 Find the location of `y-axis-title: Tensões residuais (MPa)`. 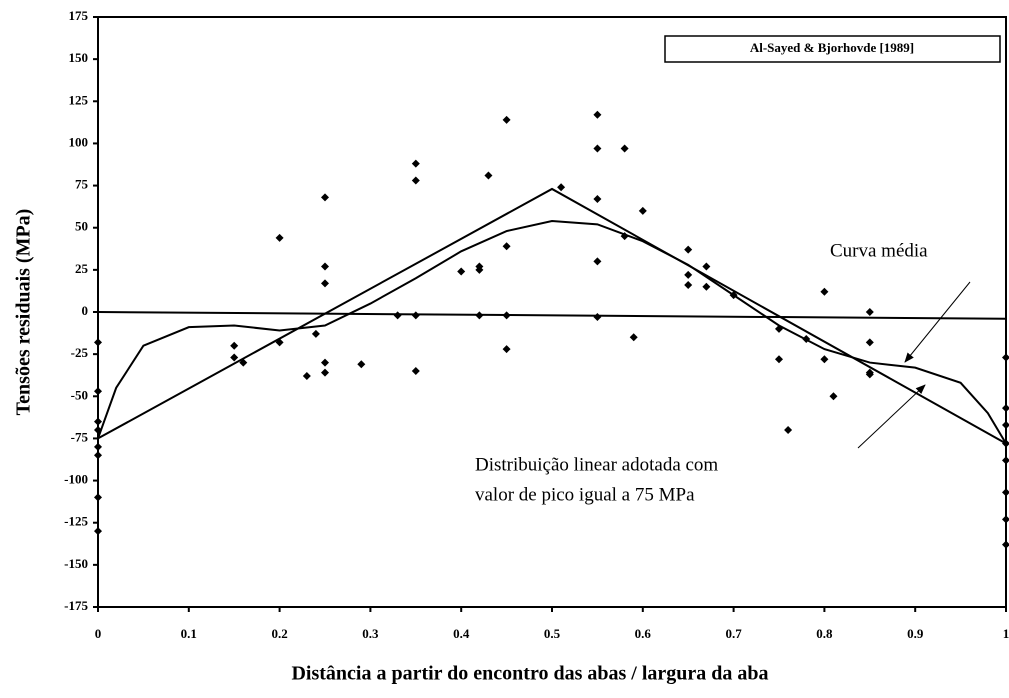

y-axis-title: Tensões residuais (MPa) is located at coordinates (24, 312).